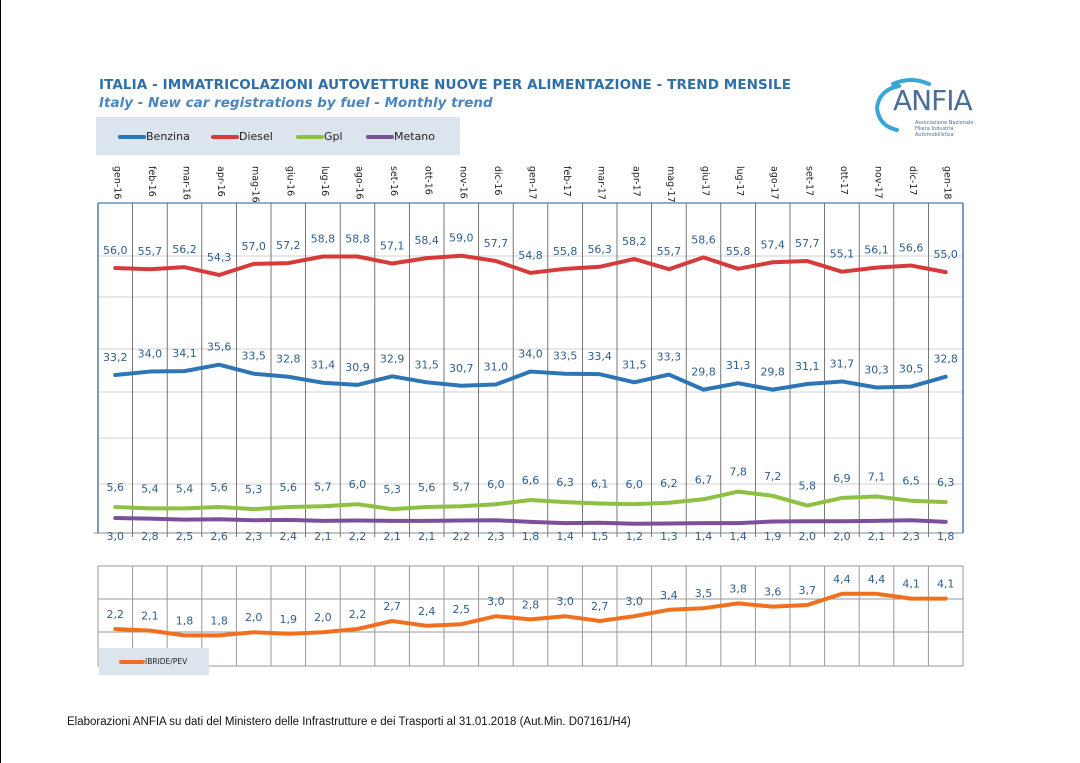  I want to click on data-label: 6,7, so click(704, 479).